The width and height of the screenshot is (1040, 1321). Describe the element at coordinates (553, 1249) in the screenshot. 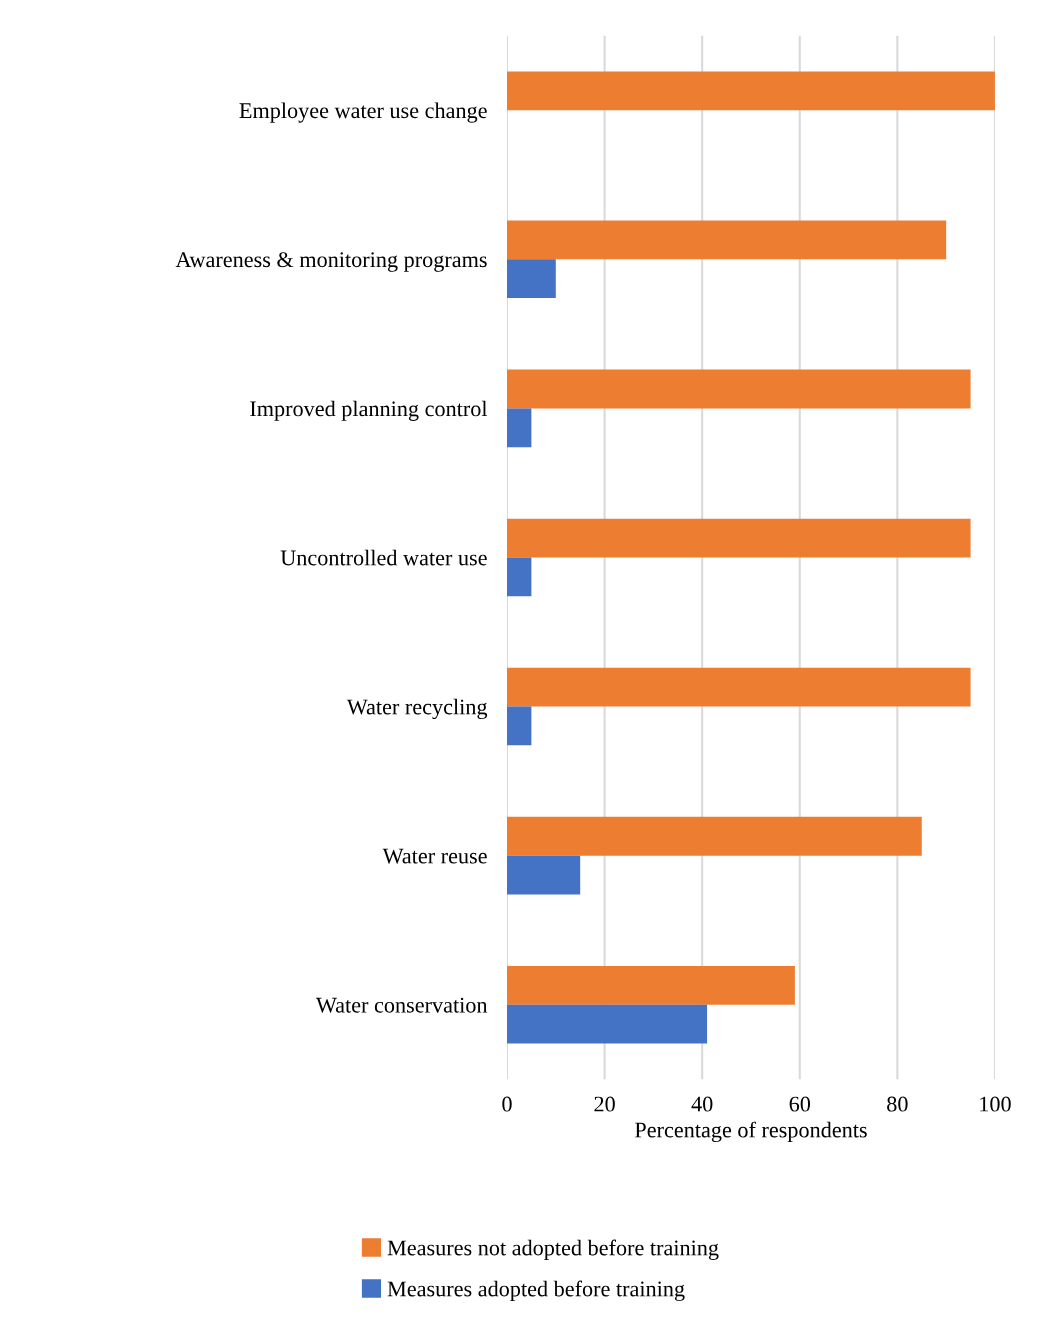

I see `legend-label: Measures not adopted before training` at that location.